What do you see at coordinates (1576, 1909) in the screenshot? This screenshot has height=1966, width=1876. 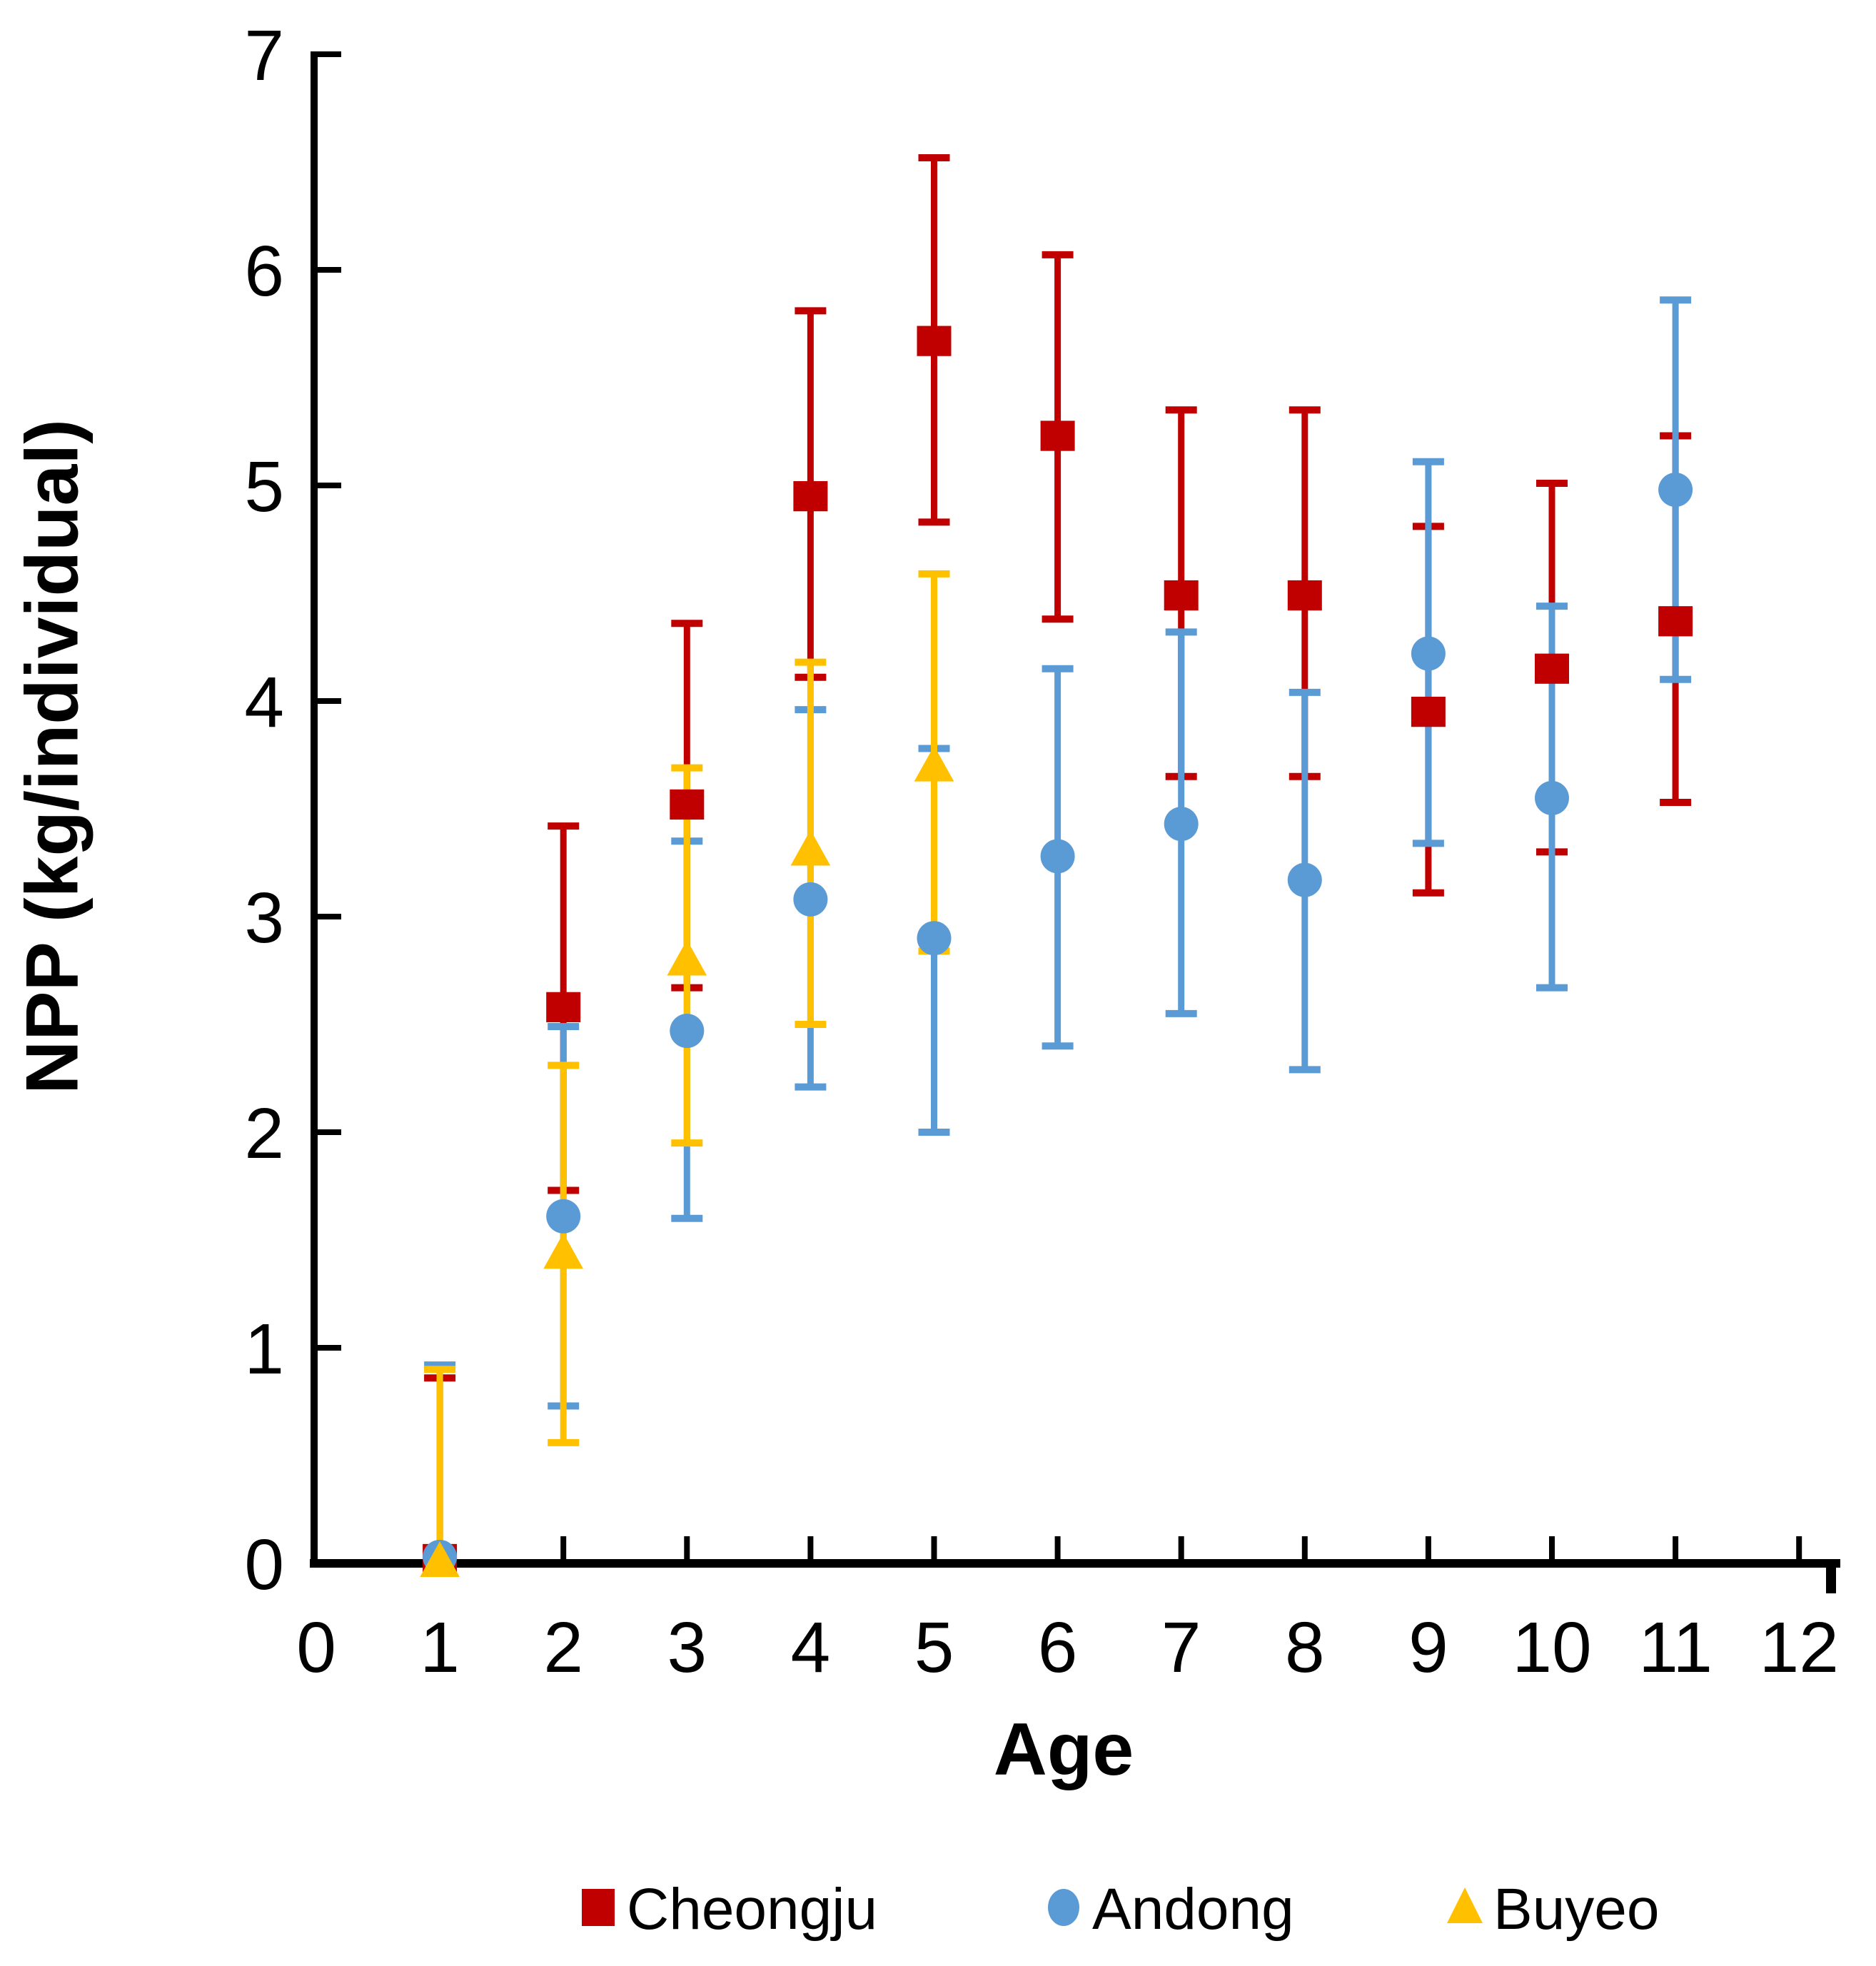 I see `legend-label: Buyeo` at bounding box center [1576, 1909].